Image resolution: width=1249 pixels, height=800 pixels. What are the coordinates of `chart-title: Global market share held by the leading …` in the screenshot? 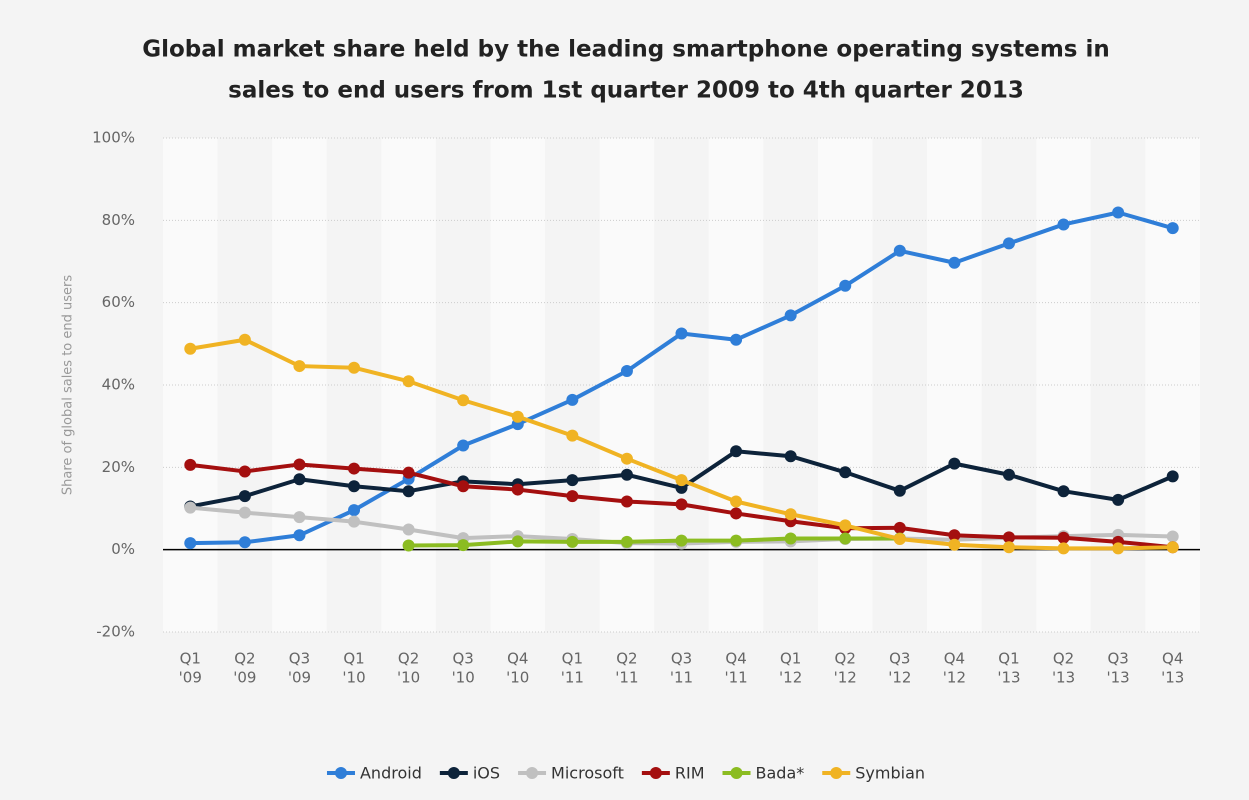 It's located at (626, 50).